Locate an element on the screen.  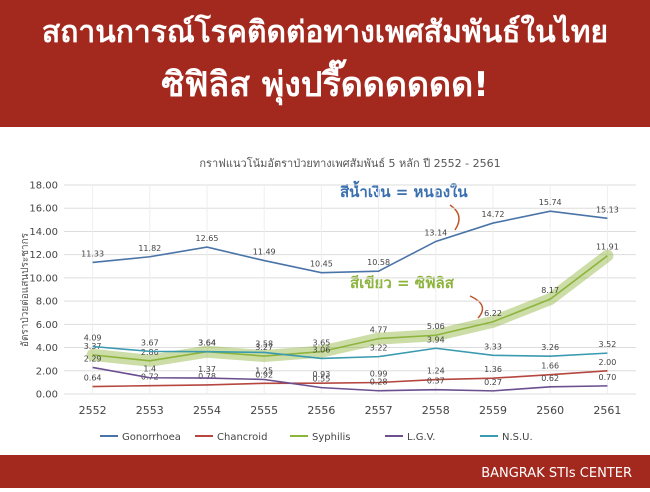
data-label: 2.29 is located at coordinates (93, 358).